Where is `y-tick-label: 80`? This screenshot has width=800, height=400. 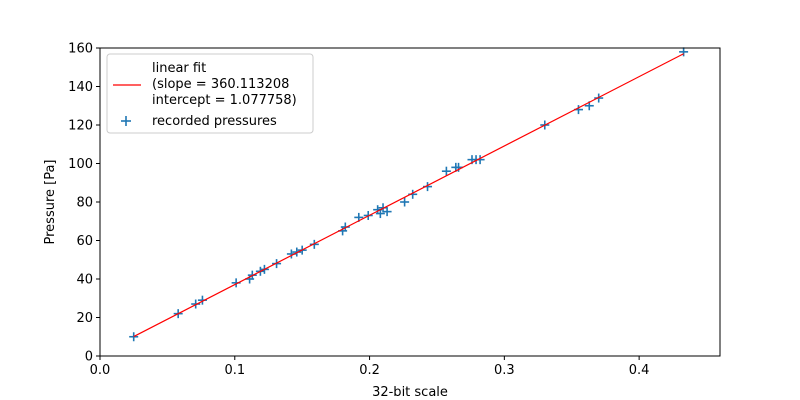 y-tick-label: 80 is located at coordinates (84, 203).